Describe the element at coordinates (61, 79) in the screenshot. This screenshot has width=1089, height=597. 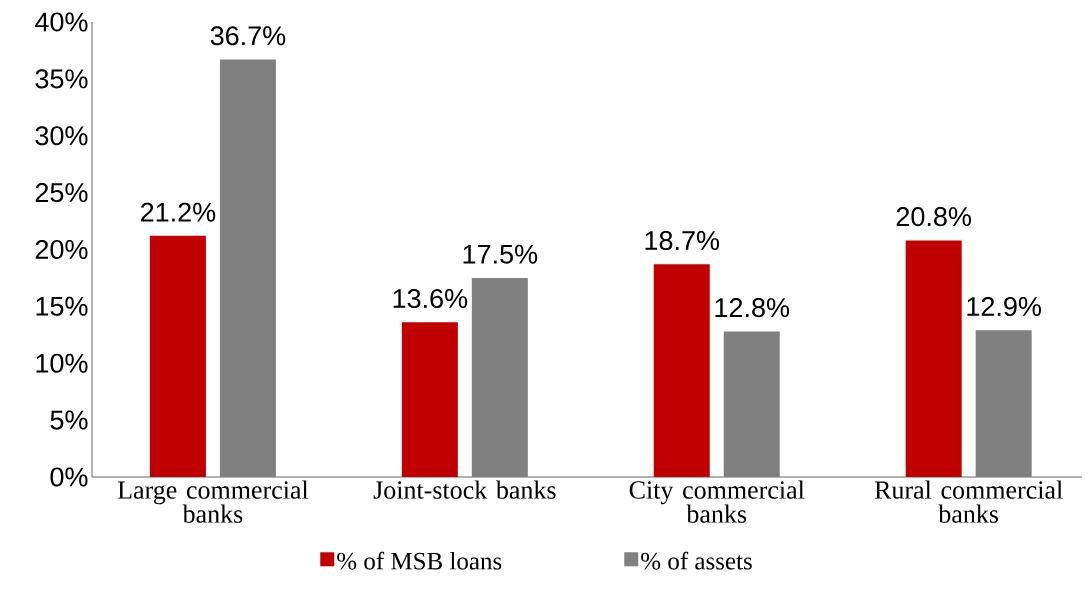
I see `y-tick-label: 35%` at that location.